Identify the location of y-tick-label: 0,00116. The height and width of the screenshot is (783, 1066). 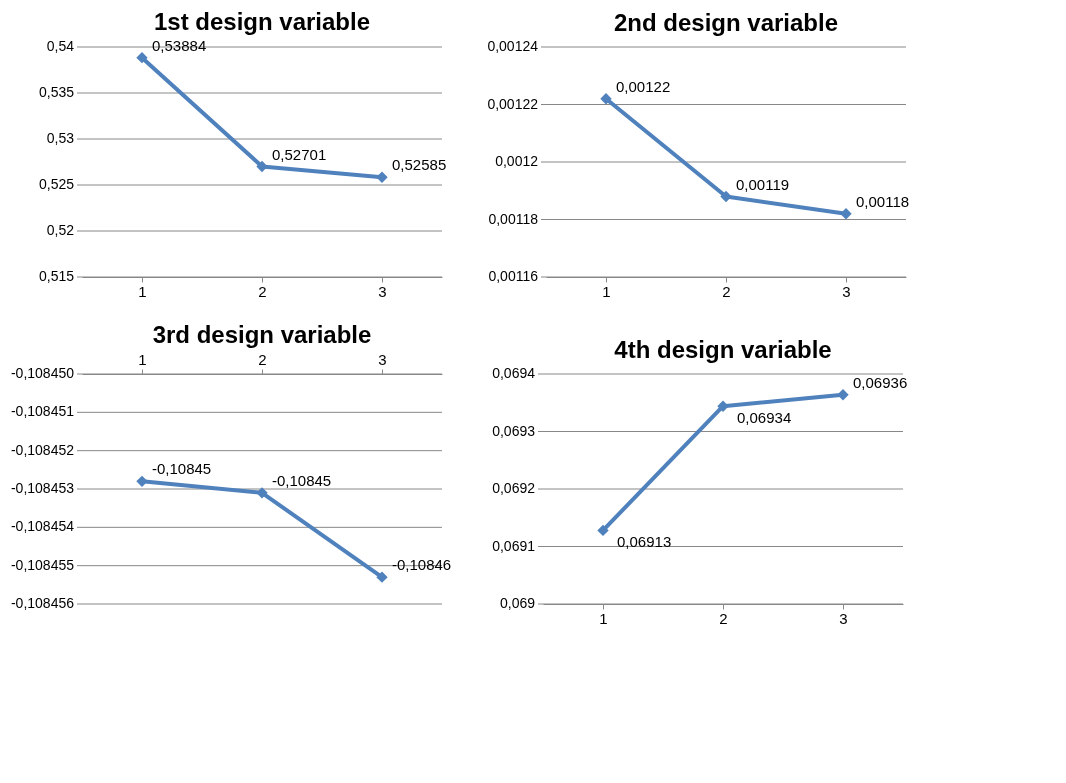
(513, 276).